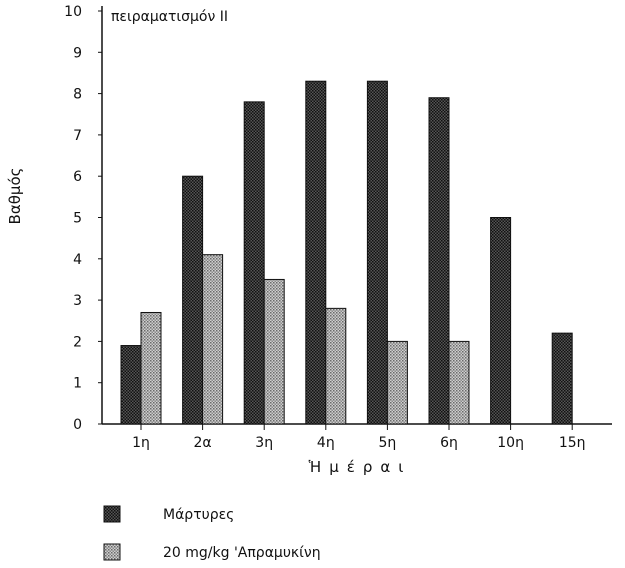 The width and height of the screenshot is (625, 568). Describe the element at coordinates (77, 136) in the screenshot. I see `y-tick-label: 7` at that location.